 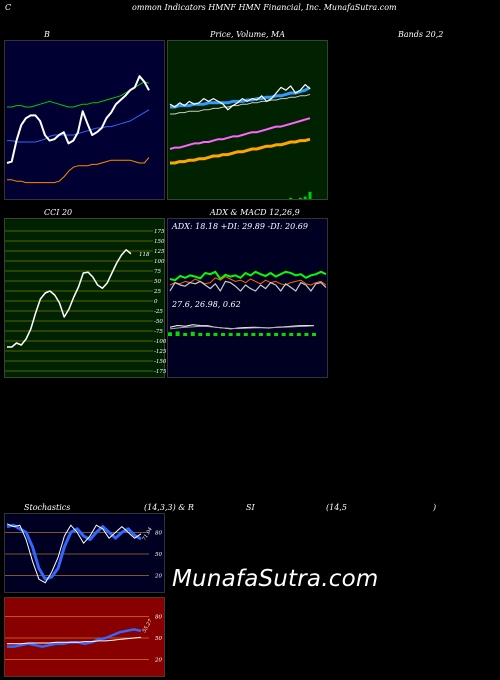 I want to click on stochastics-chart: 80 50 20 71.04, so click(x=83, y=553).